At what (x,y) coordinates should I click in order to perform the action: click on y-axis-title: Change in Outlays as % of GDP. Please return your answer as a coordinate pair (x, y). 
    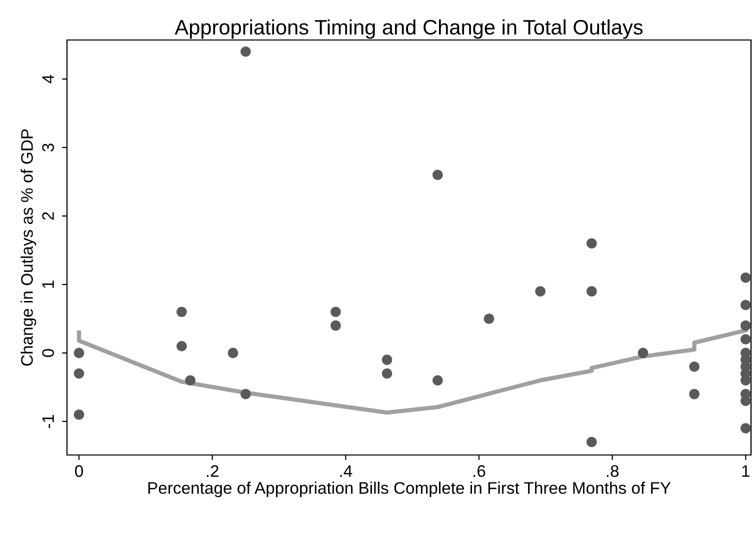
    Looking at the image, I should click on (28, 247).